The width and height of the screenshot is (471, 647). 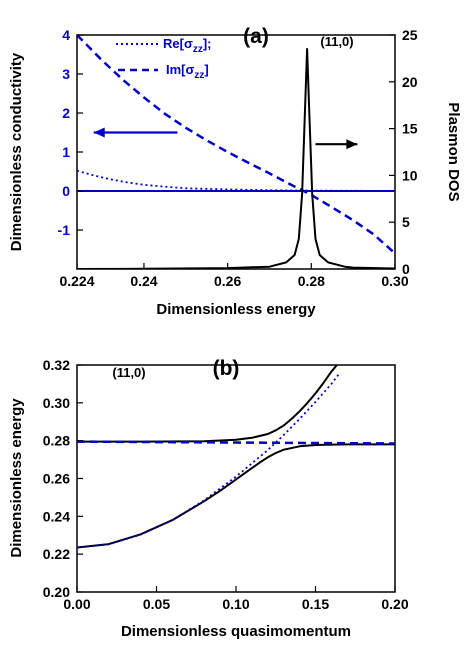 What do you see at coordinates (66, 74) in the screenshot?
I see `y-tick-label: 3` at bounding box center [66, 74].